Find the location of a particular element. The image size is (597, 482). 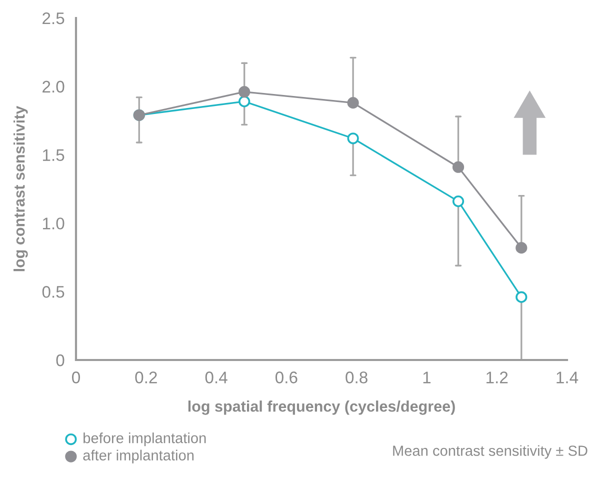

y-tick-label: 1.5 is located at coordinates (53, 155).